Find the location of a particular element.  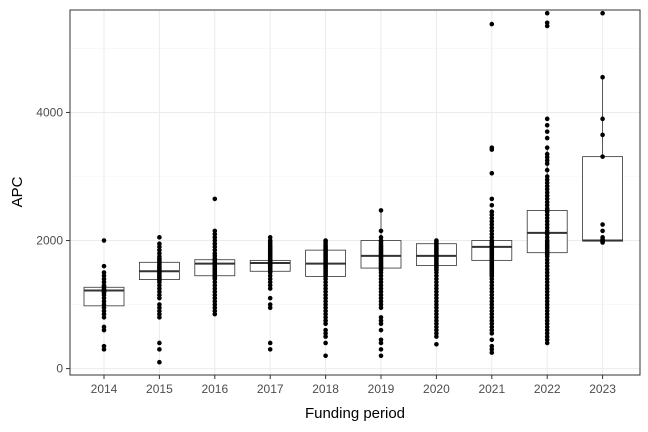

x-tick-label: 2021 is located at coordinates (491, 389).